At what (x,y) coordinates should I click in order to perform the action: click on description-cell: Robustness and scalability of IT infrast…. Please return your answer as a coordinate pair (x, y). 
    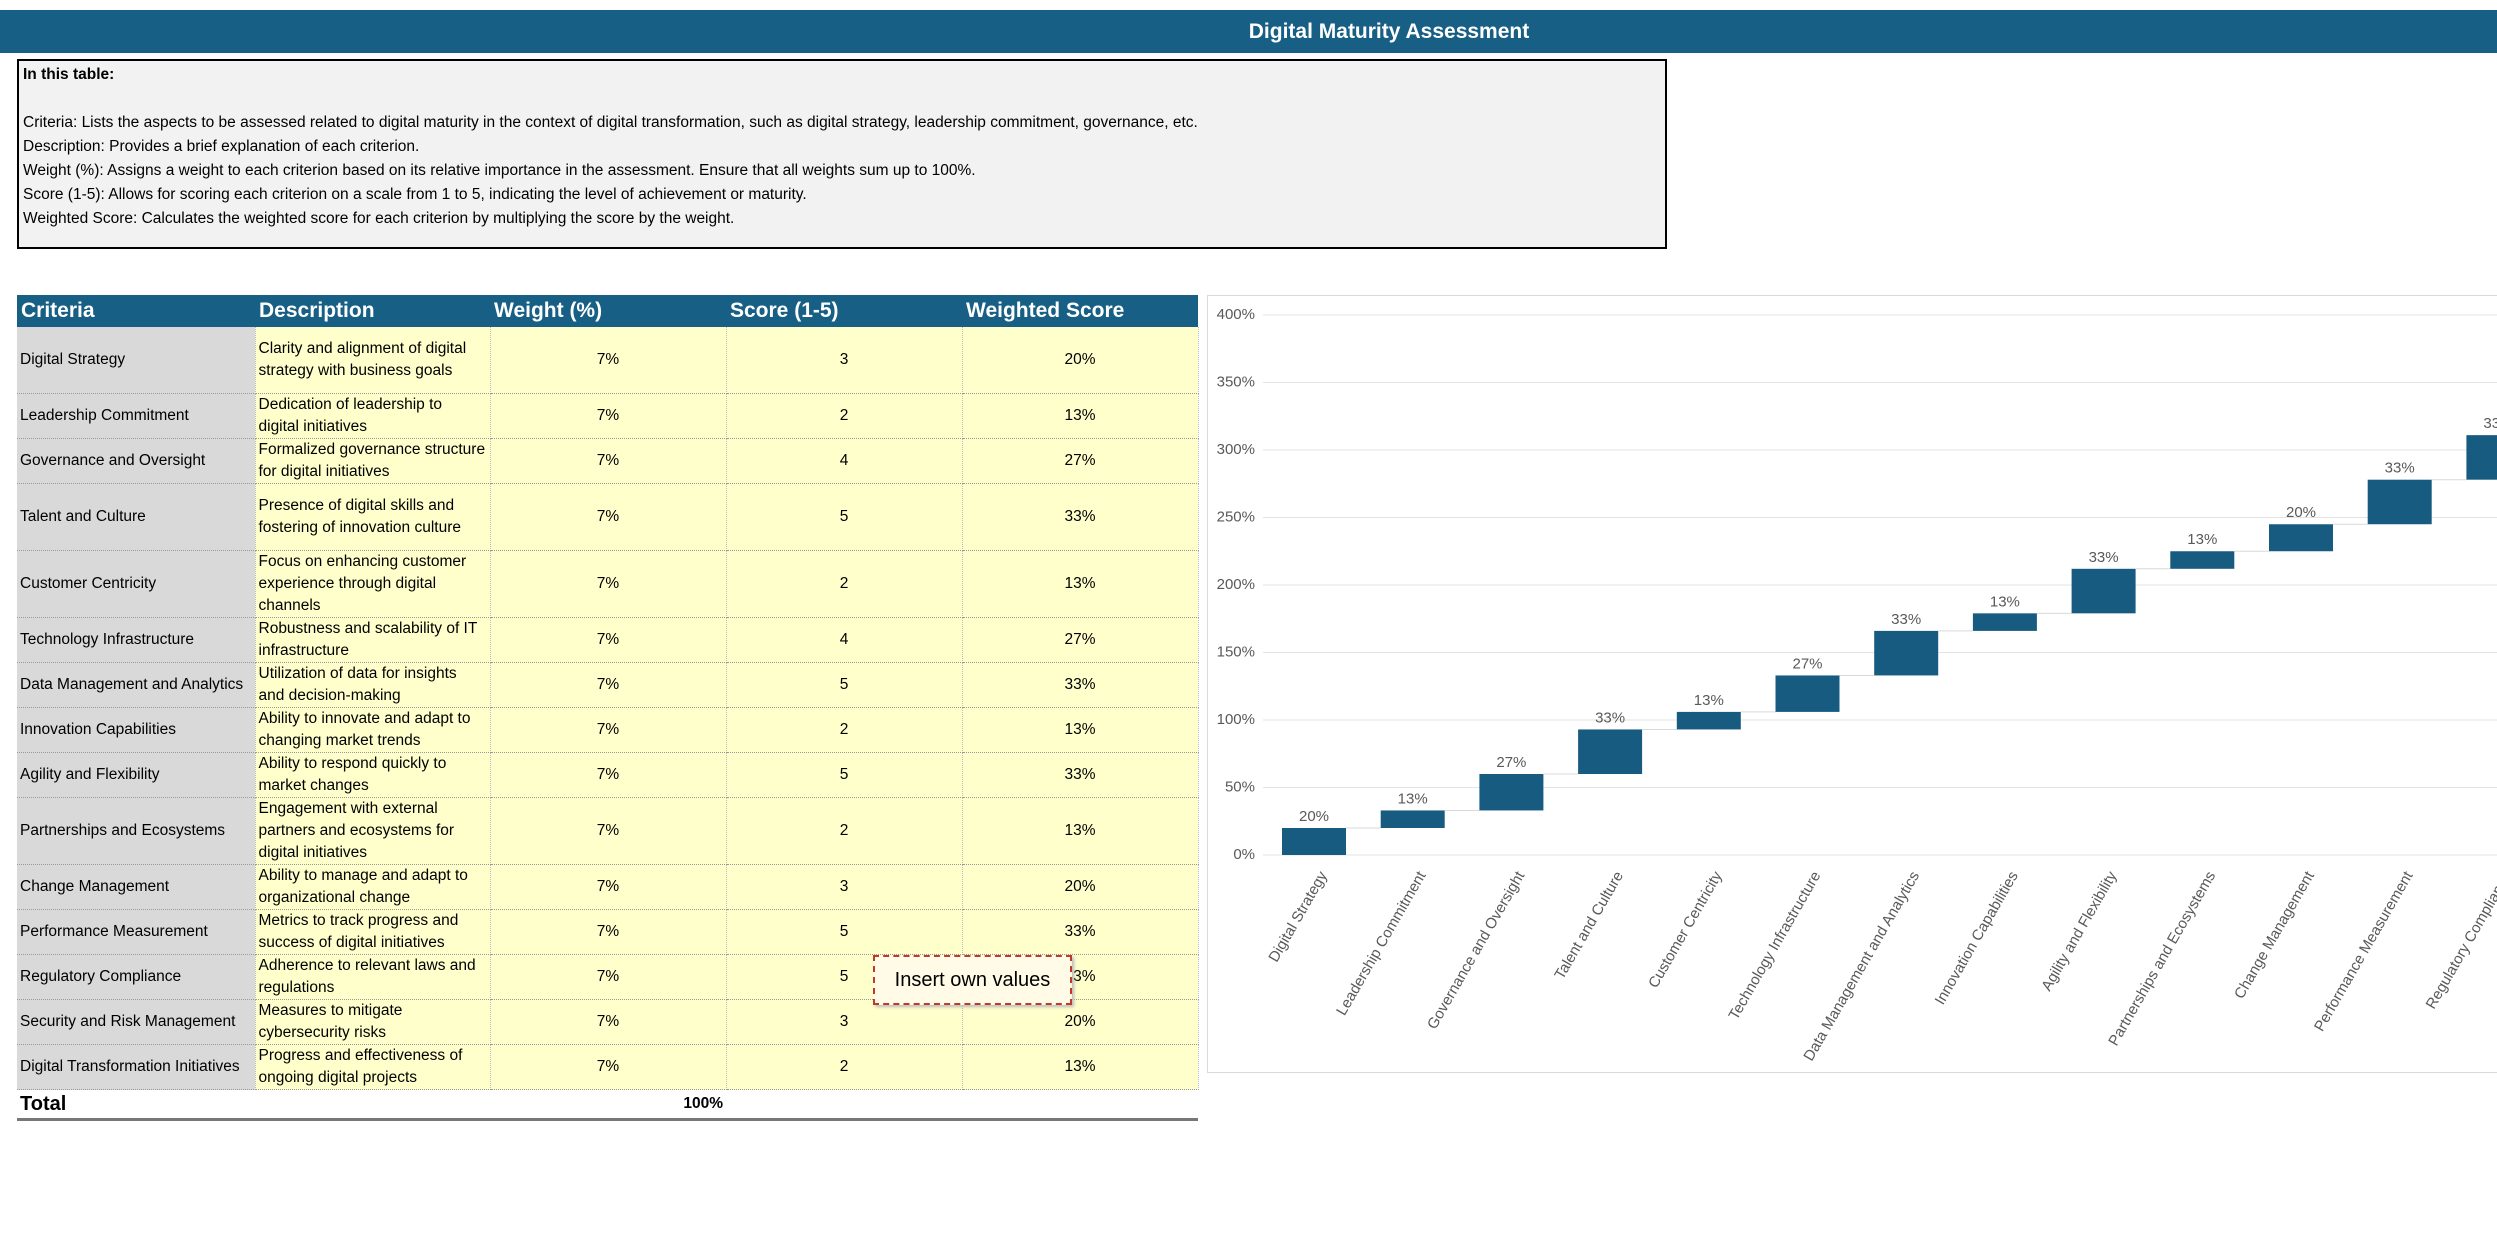
    Looking at the image, I should click on (373, 640).